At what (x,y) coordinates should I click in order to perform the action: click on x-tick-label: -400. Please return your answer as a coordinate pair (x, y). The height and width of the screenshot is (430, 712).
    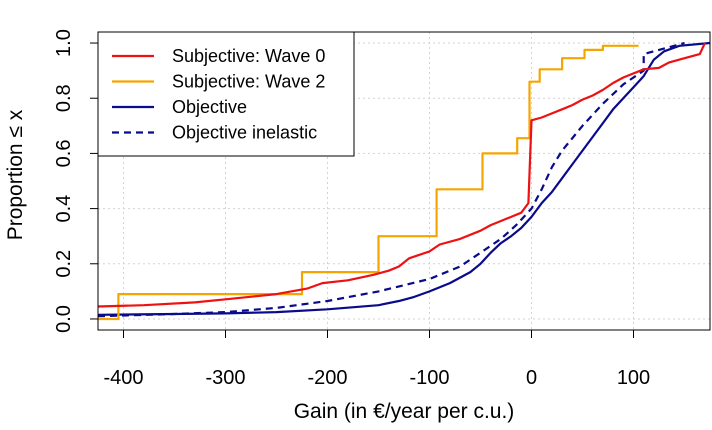
    Looking at the image, I should click on (123, 378).